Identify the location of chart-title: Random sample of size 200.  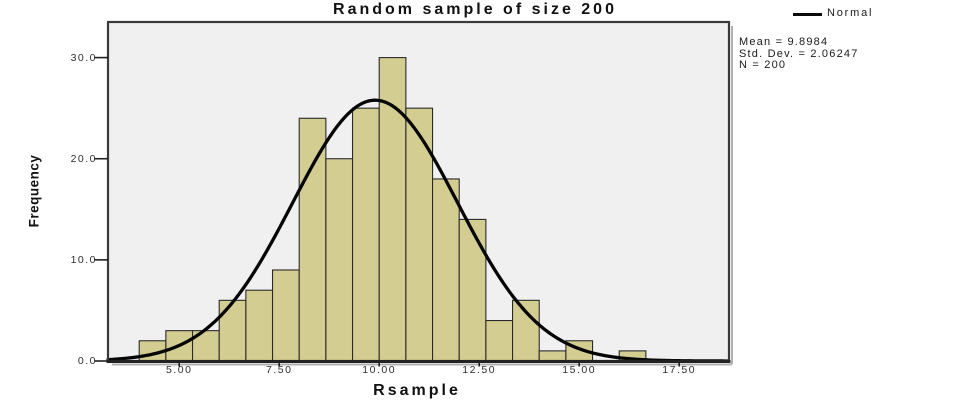
(475, 9).